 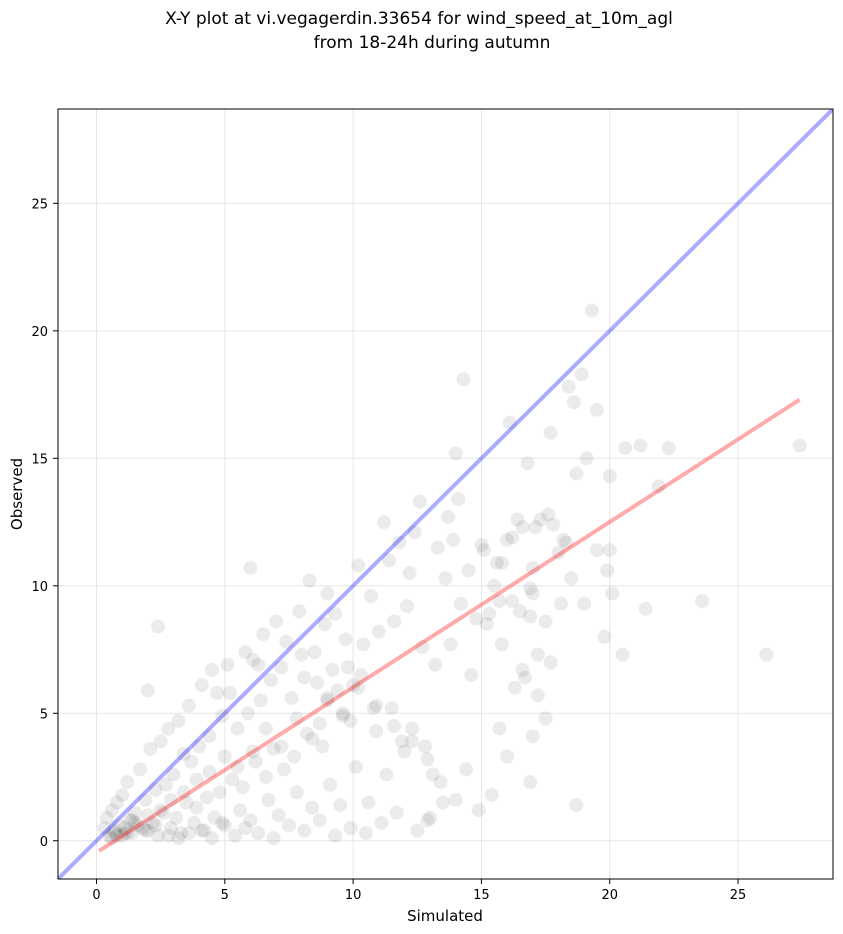 I want to click on y-tick-label: 10, so click(x=39, y=587).